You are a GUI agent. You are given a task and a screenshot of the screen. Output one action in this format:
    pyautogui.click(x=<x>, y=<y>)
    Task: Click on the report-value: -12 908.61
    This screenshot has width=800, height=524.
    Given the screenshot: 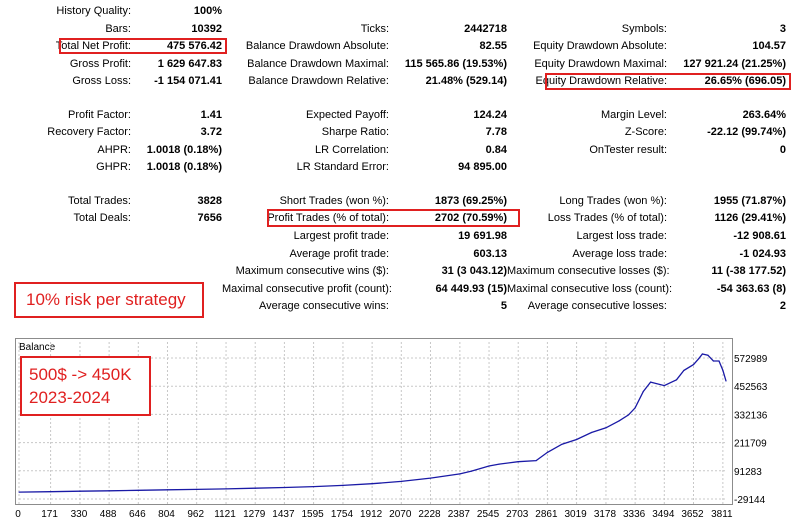 What is the action you would take?
    pyautogui.click(x=759, y=236)
    